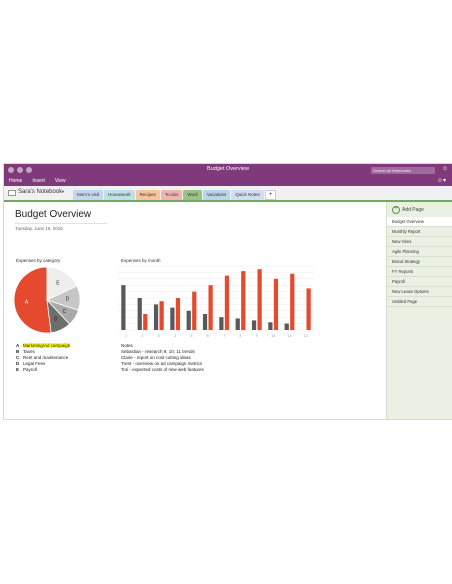 The width and height of the screenshot is (452, 584). What do you see at coordinates (419, 232) in the screenshot?
I see `page-item-monthly-report: Monthly Report` at bounding box center [419, 232].